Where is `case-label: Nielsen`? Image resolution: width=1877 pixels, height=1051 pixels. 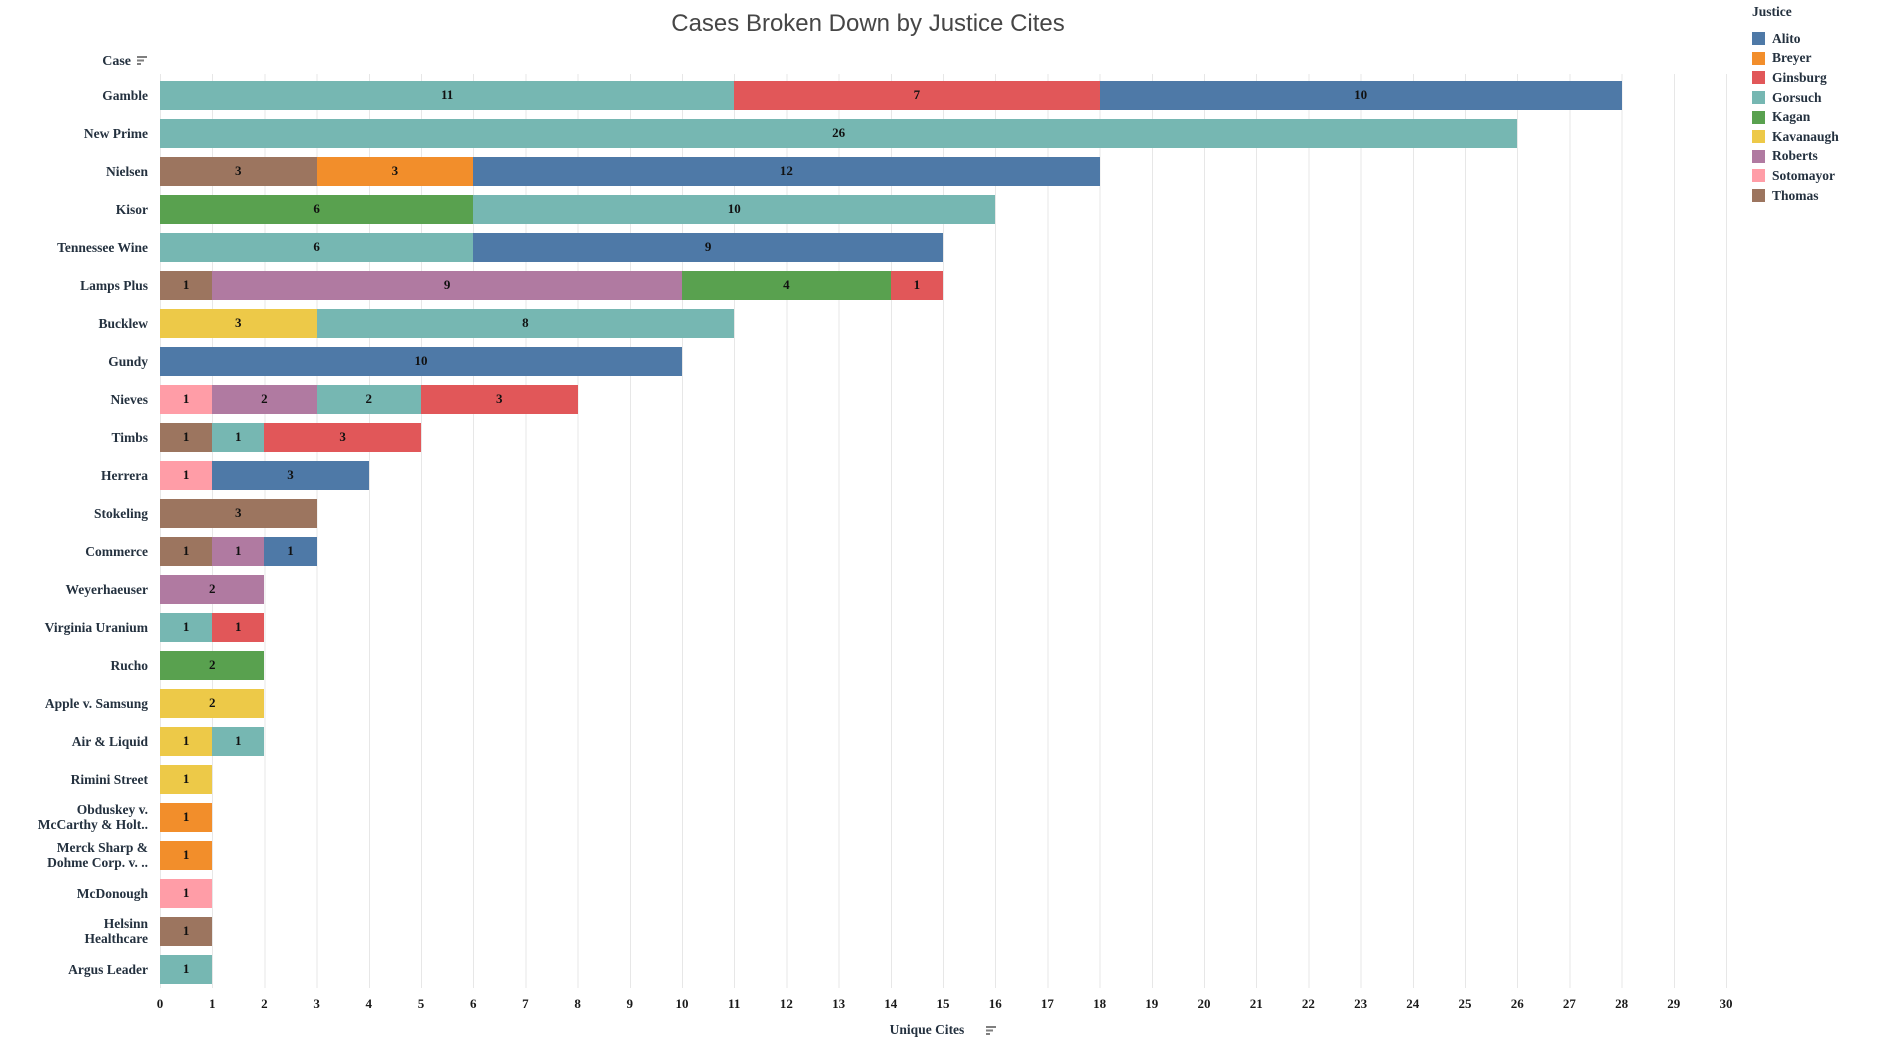
case-label: Nielsen is located at coordinates (127, 171).